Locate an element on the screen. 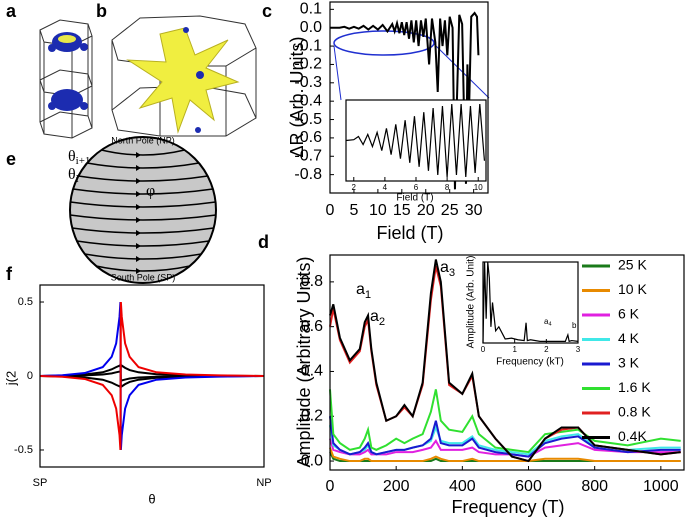  y-tick-label: 0.6 is located at coordinates (312, 326).